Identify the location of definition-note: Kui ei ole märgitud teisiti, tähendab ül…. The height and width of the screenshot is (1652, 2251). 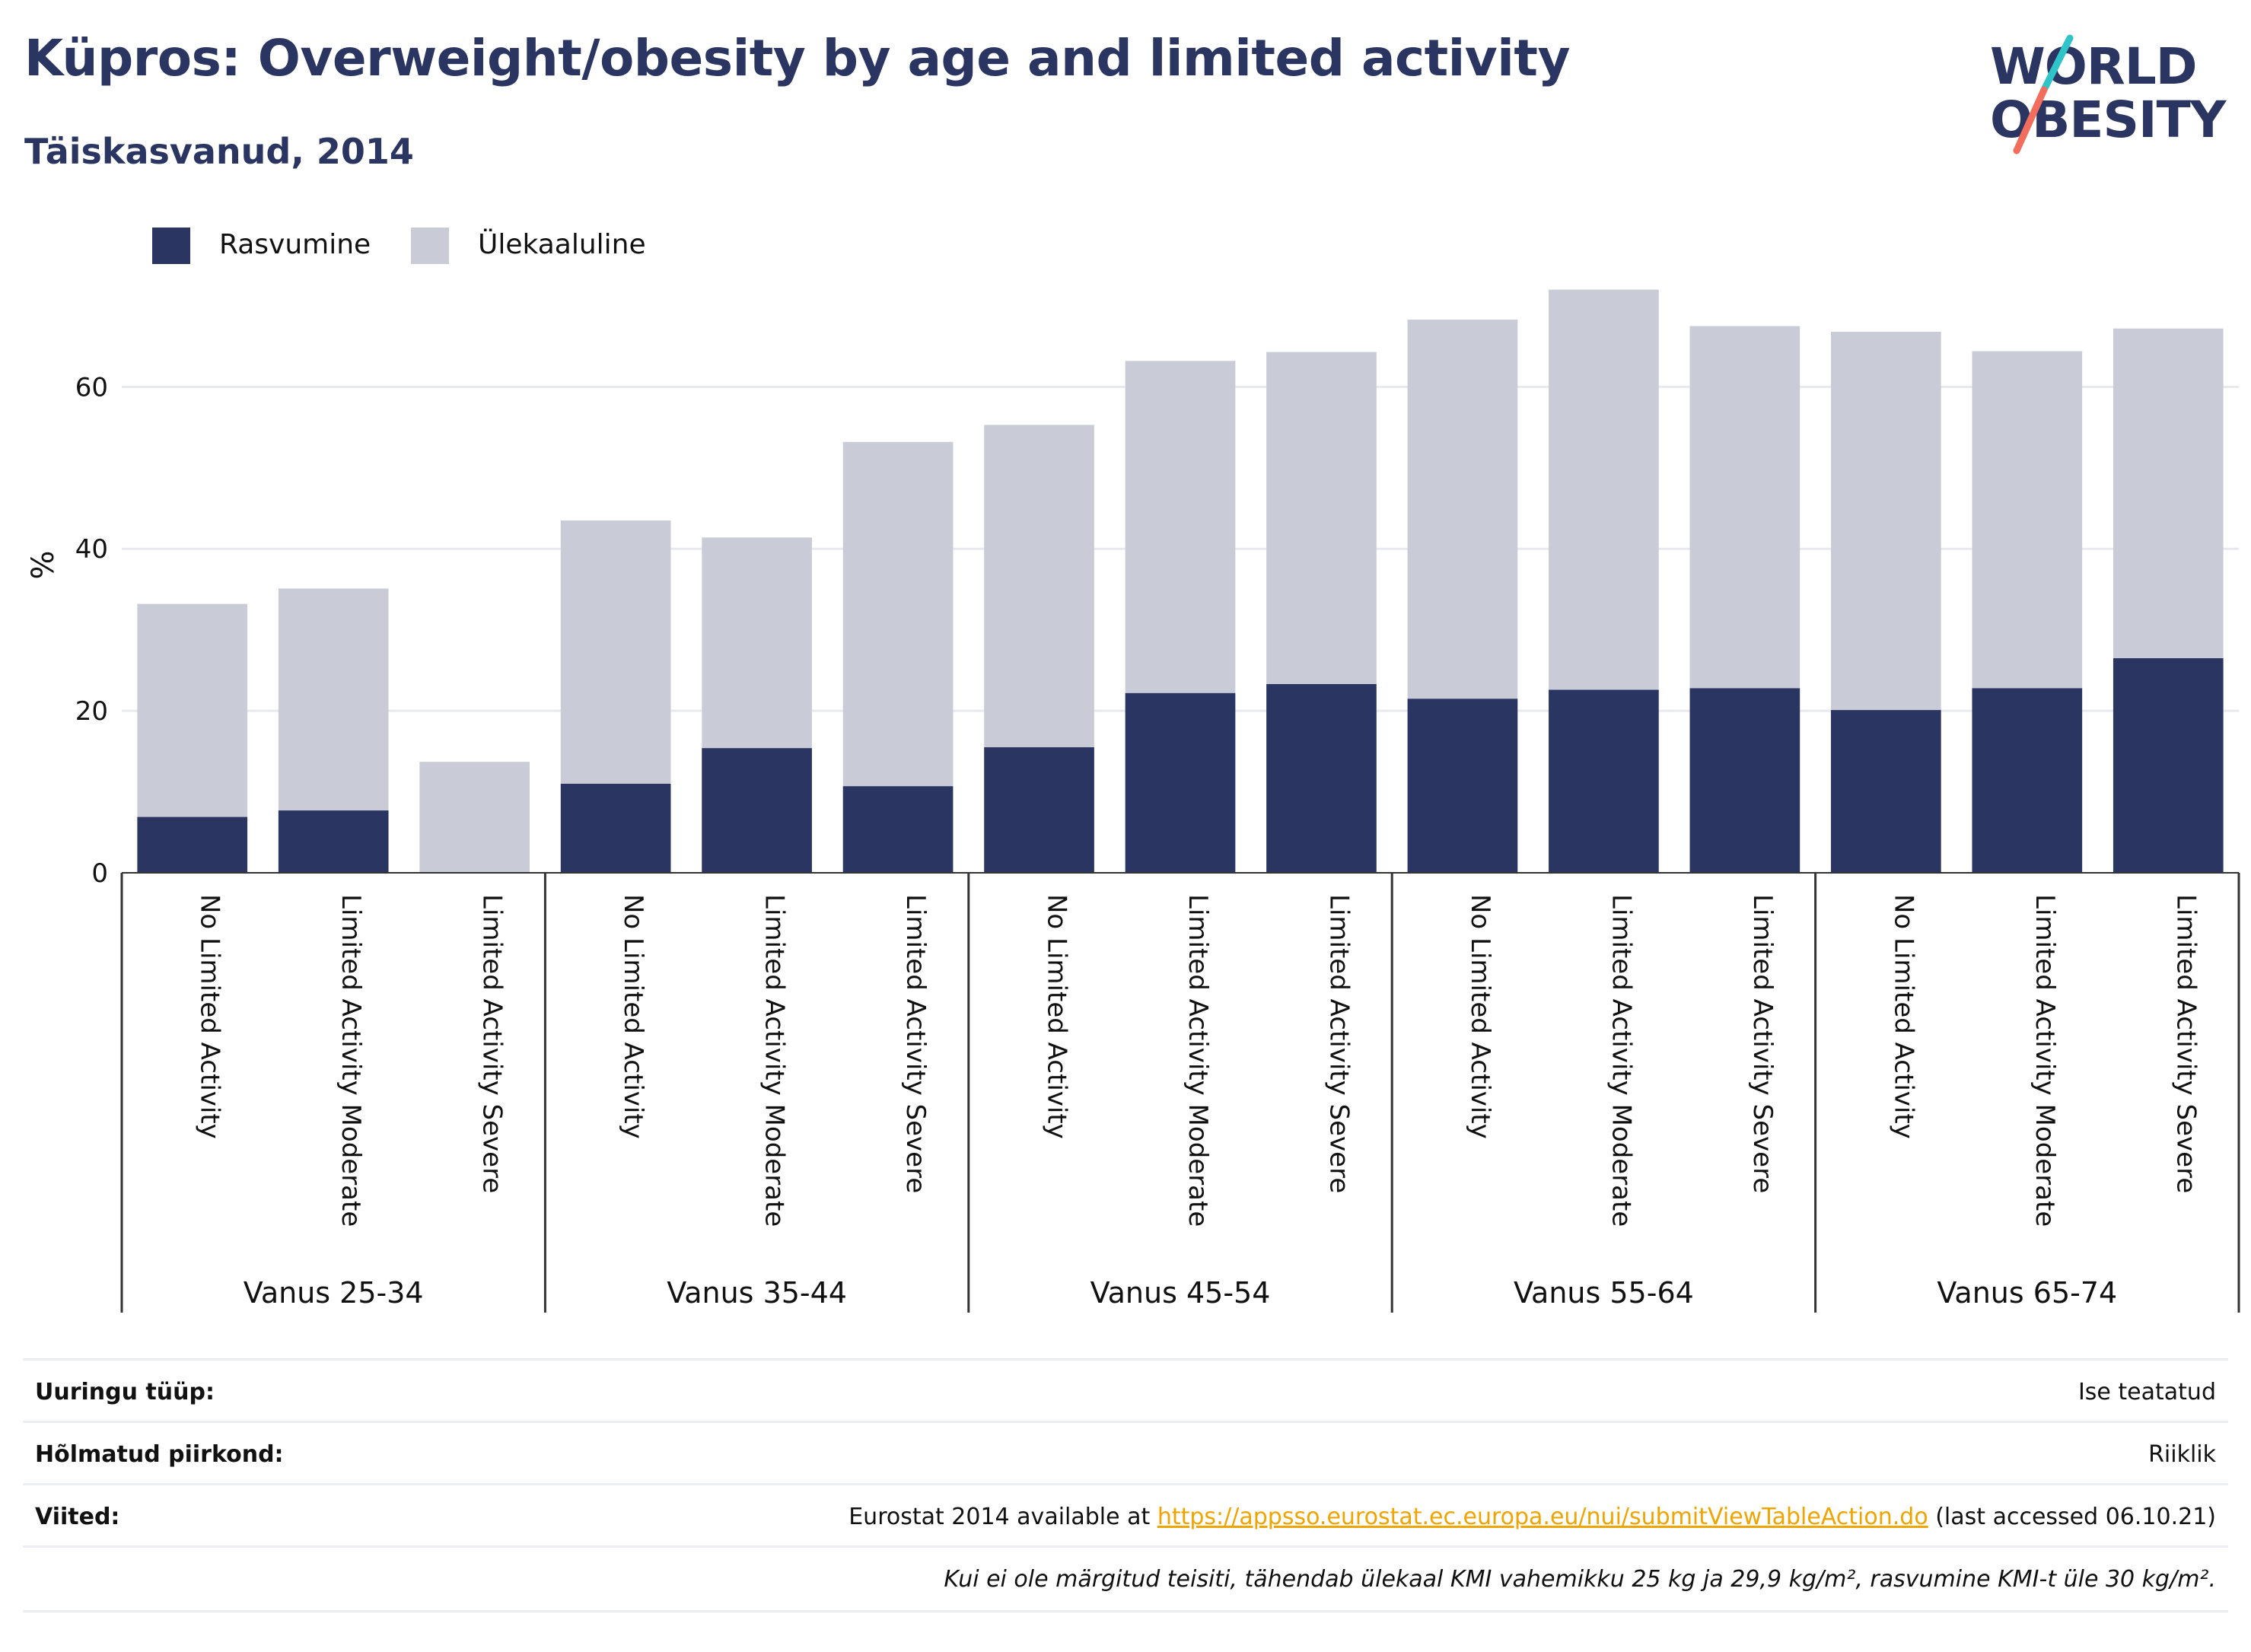
(1580, 1579).